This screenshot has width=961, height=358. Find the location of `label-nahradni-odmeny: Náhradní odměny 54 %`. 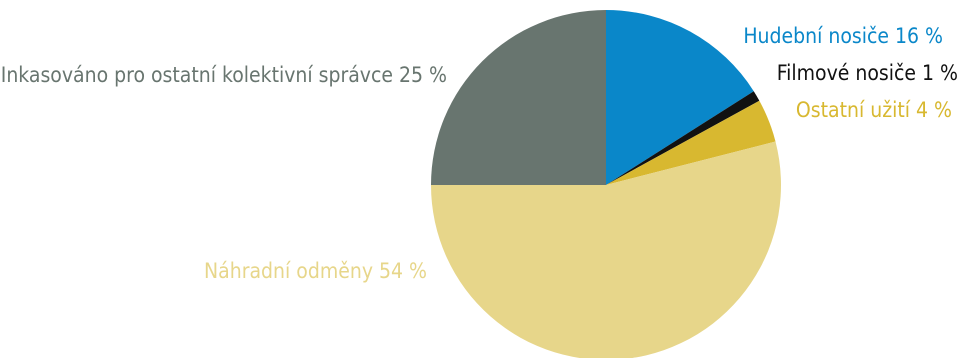

label-nahradni-odmeny: Náhradní odměny 54 % is located at coordinates (315, 271).